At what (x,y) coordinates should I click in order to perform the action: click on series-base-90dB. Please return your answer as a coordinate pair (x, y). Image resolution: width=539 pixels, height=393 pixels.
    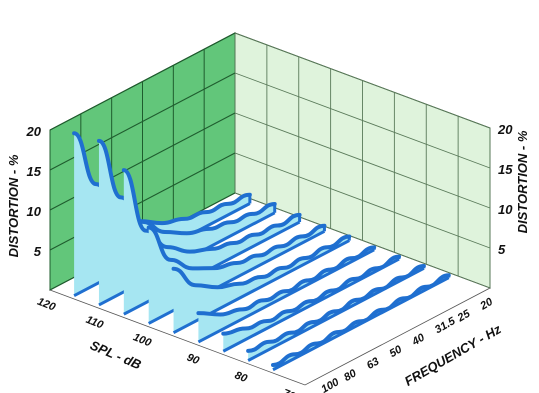
    Looking at the image, I should click on (311, 305).